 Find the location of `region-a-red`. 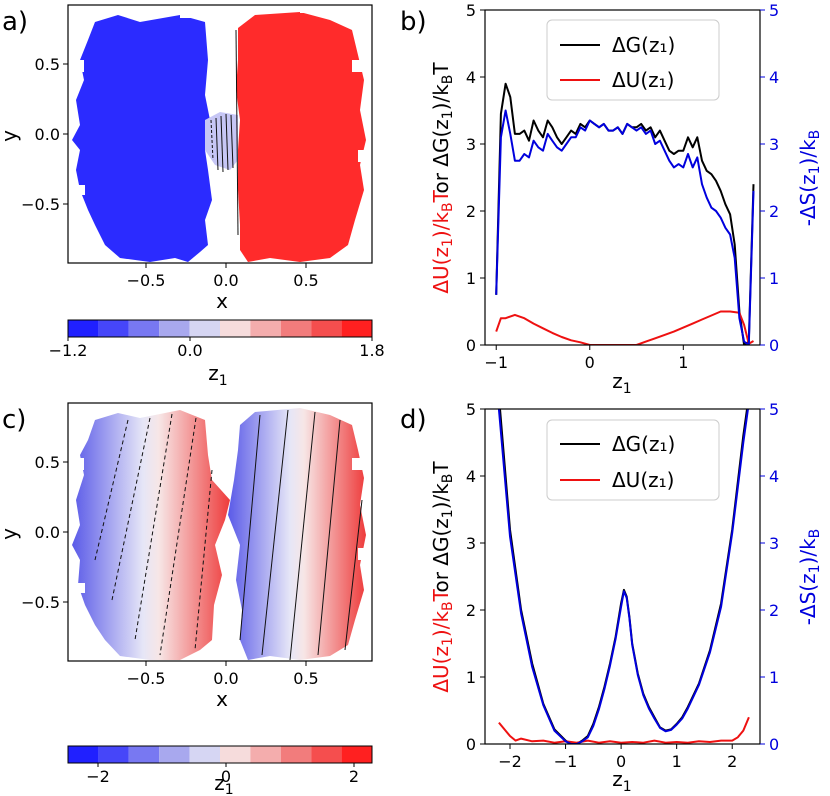

region-a-red is located at coordinates (301, 137).